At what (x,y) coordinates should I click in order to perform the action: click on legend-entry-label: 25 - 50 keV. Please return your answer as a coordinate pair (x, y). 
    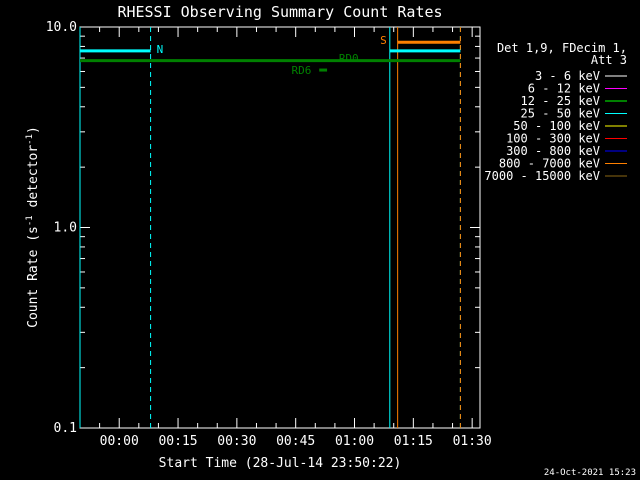
    Looking at the image, I should click on (560, 114).